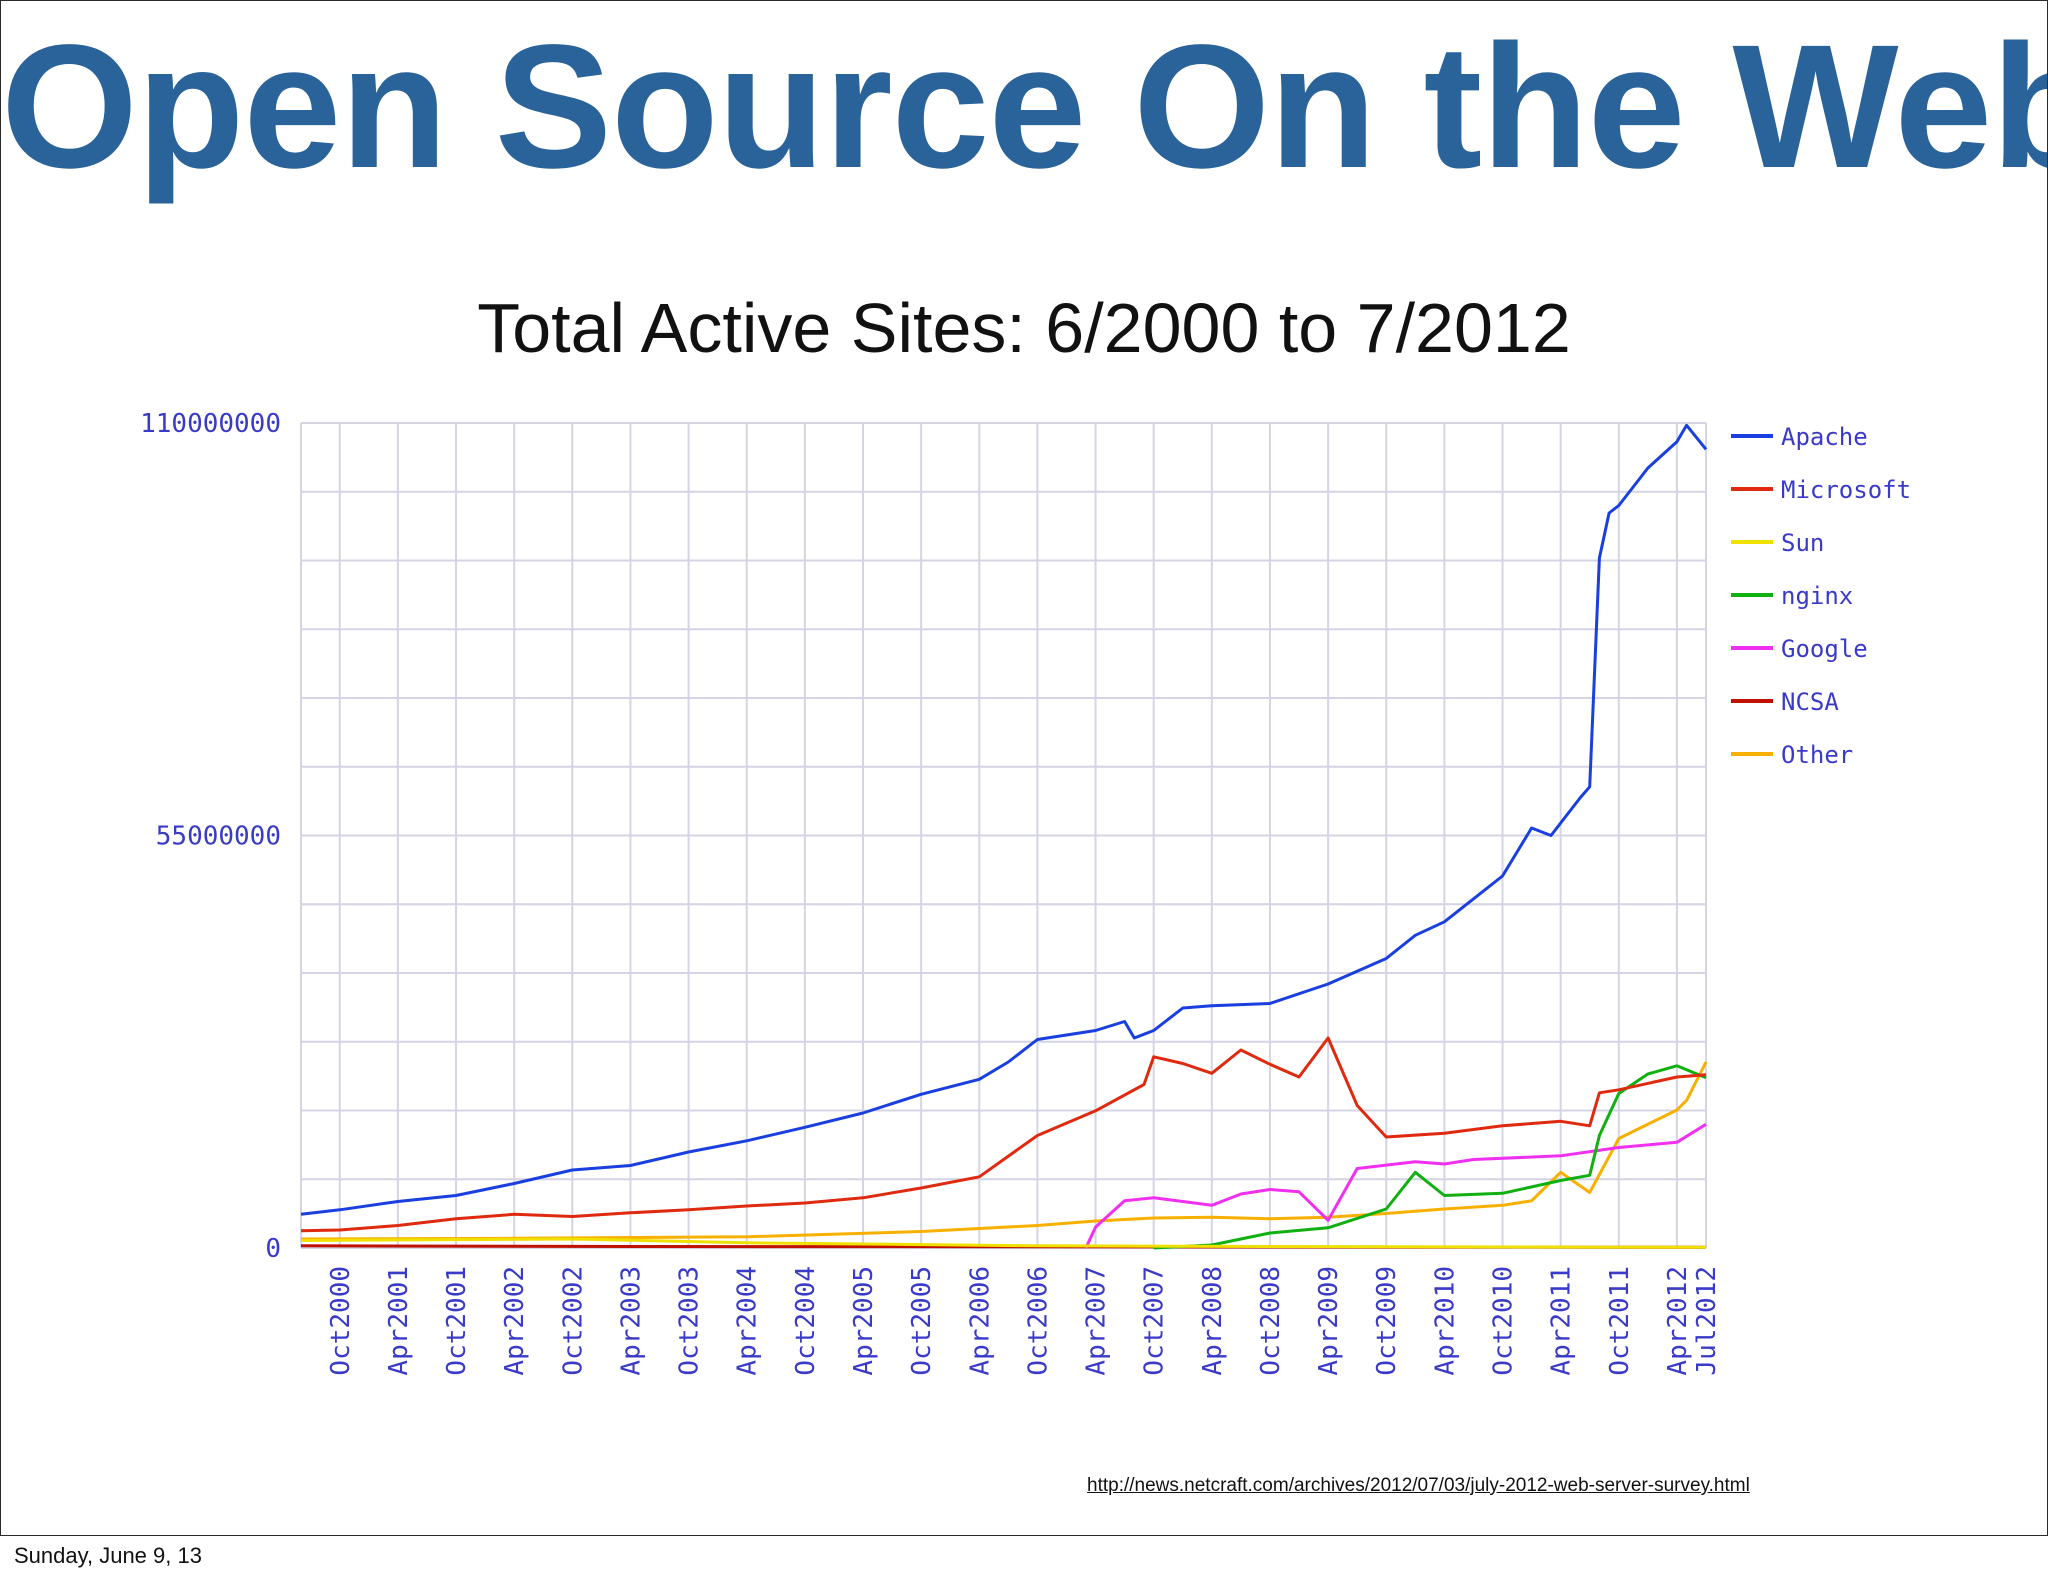 This screenshot has height=1576, width=2048. I want to click on x-tick-label: Apr2004, so click(748, 1321).